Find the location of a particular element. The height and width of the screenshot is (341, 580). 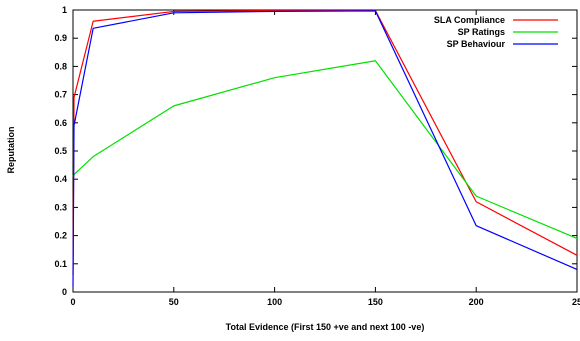

x-tick-label: 100 is located at coordinates (274, 302).